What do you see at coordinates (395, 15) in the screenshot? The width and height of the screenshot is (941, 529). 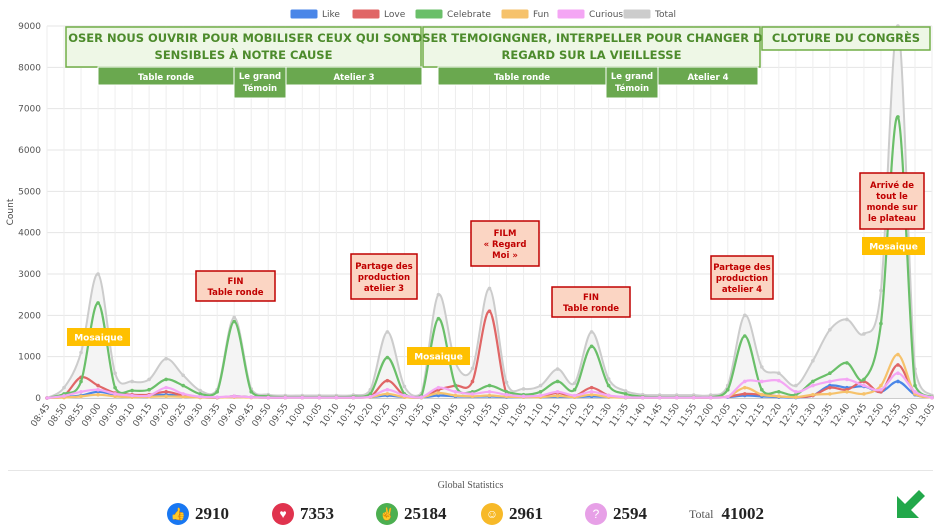 I see `legend-label-love: Love` at bounding box center [395, 15].